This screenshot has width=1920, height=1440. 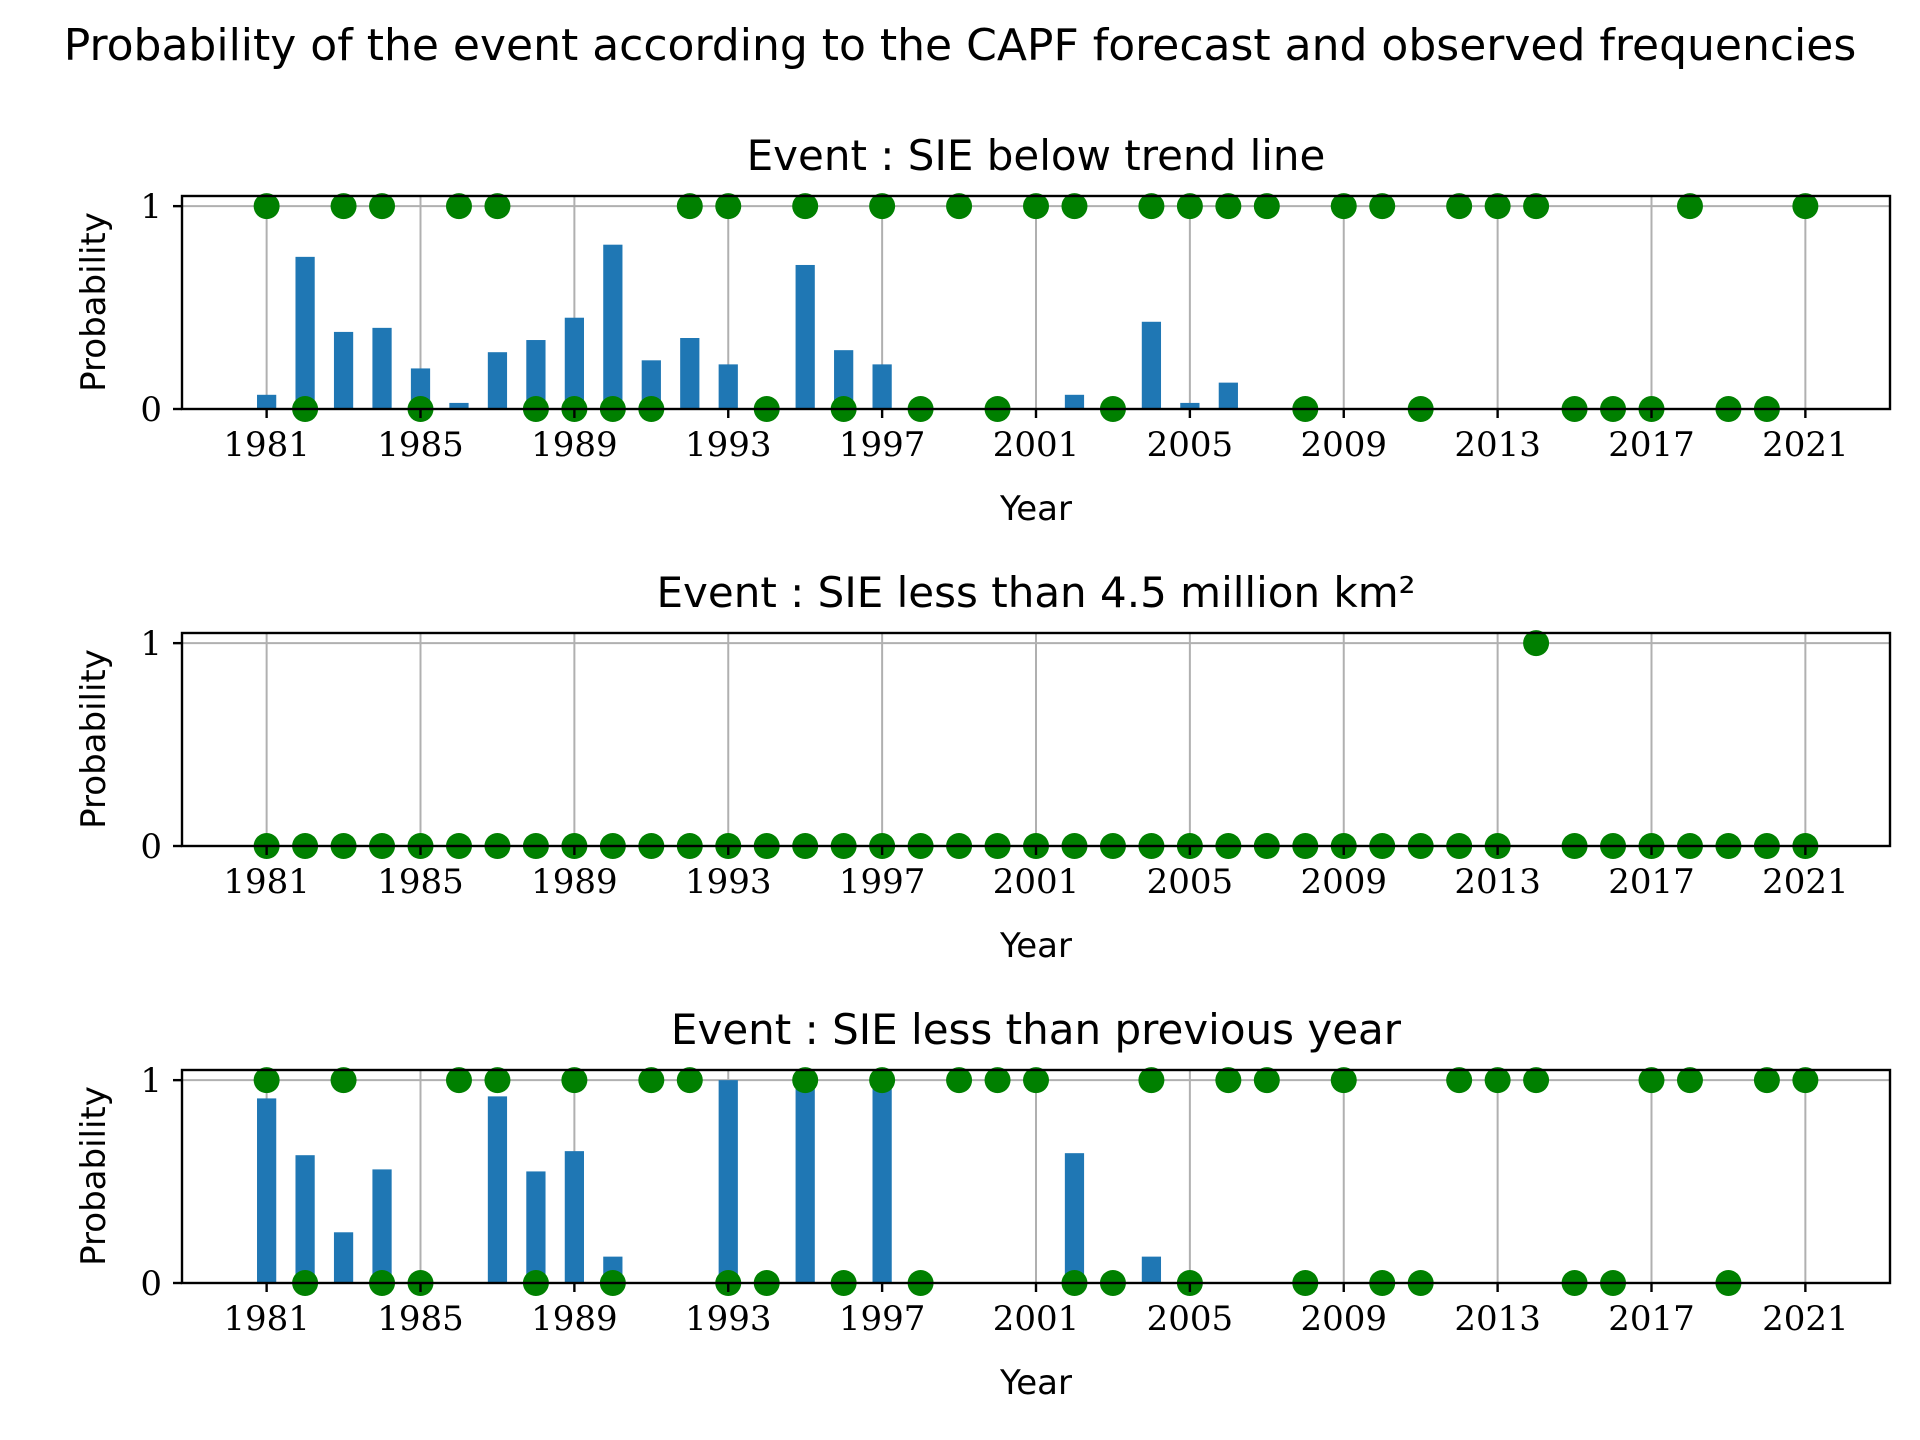 What do you see at coordinates (266, 882) in the screenshot?
I see `x-tick-label: 1981` at bounding box center [266, 882].